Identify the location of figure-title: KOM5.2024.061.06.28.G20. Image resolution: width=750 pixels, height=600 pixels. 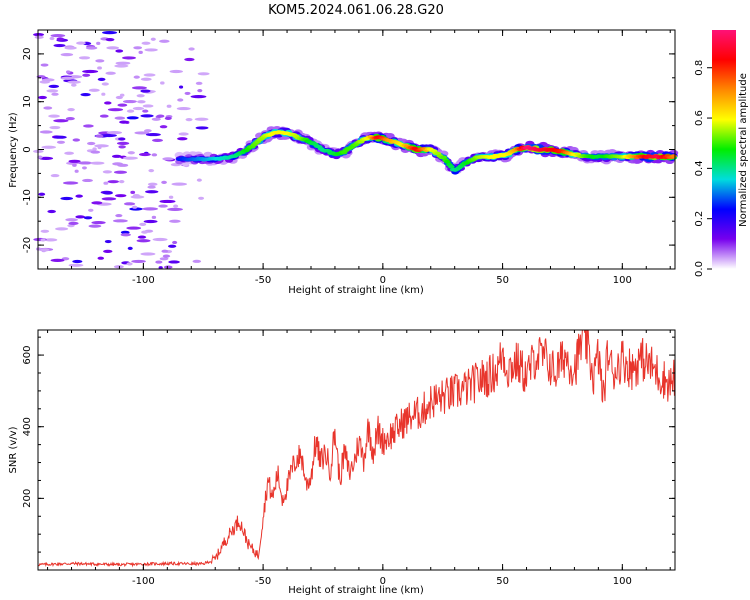
(356, 10).